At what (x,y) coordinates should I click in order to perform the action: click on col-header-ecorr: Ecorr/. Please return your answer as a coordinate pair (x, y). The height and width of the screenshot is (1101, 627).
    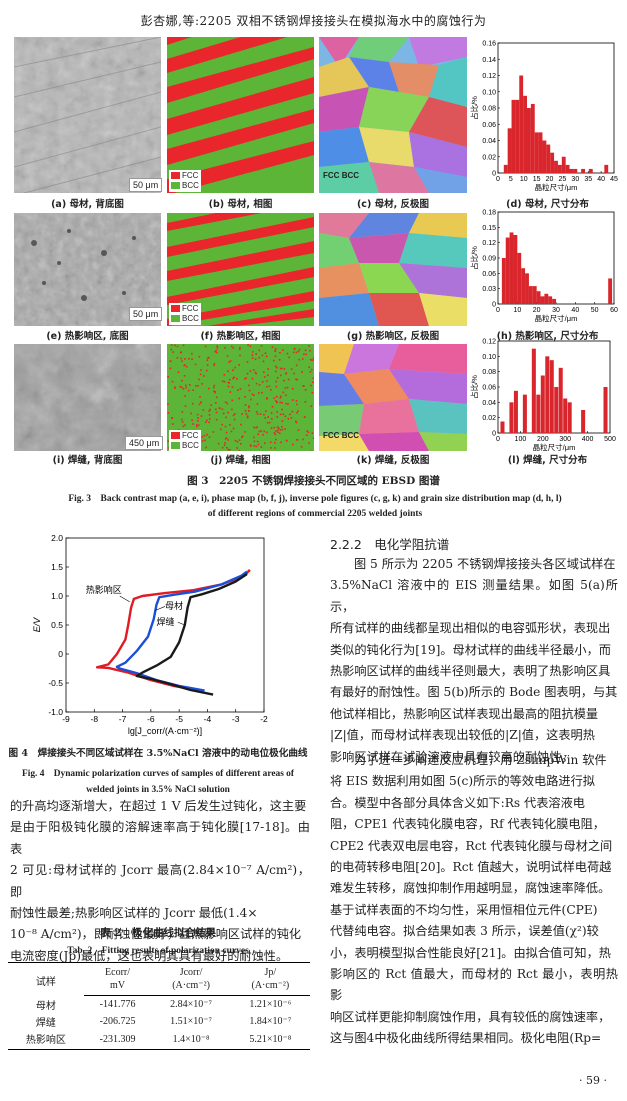
    Looking at the image, I should click on (118, 972).